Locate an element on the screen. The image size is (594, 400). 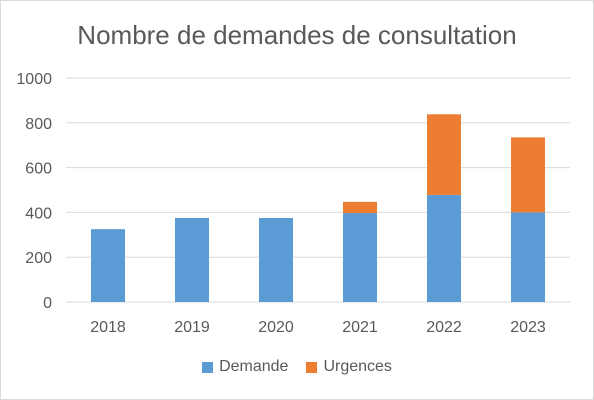
bar-demande-2021 is located at coordinates (360, 257).